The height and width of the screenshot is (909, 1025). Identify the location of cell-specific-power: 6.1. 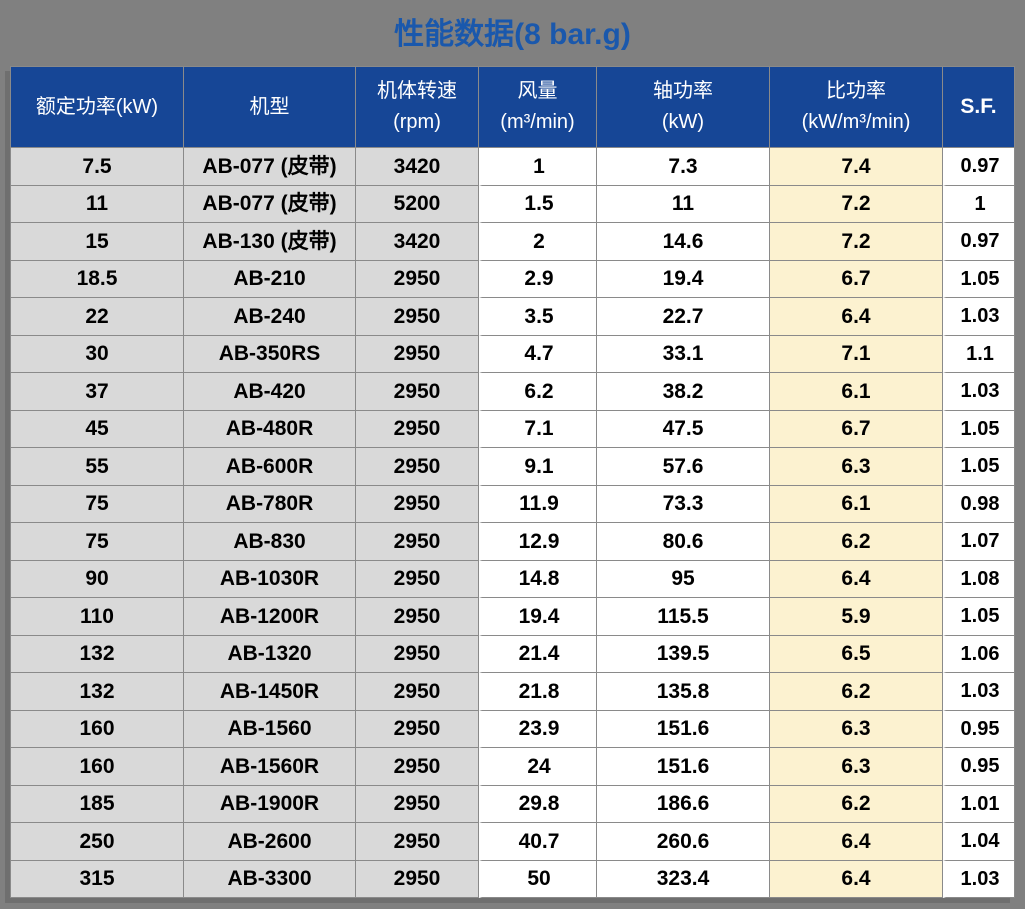
(856, 504).